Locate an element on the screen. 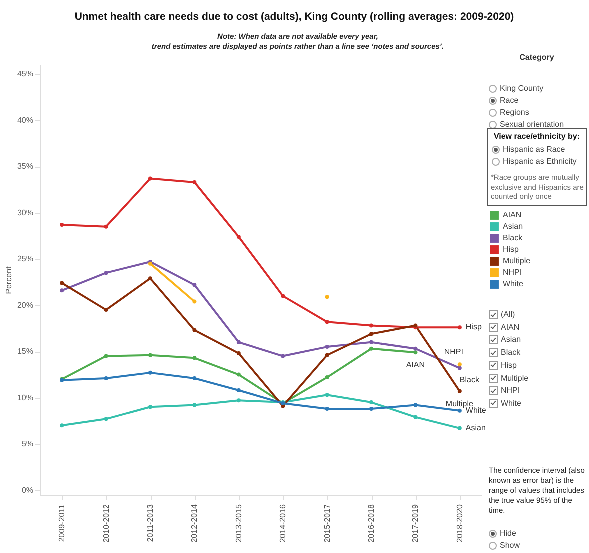 The image size is (589, 553). y-tick-label: 25% is located at coordinates (25, 259).